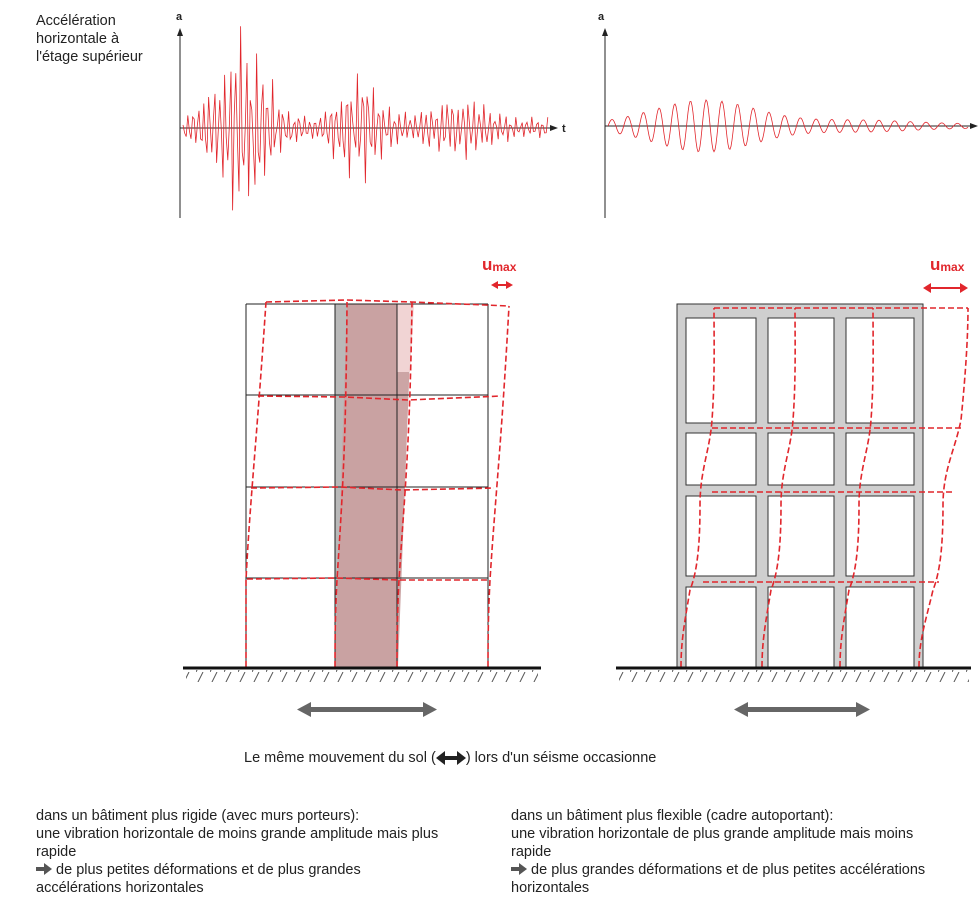 The width and height of the screenshot is (979, 922). I want to click on double-arrow-icon, so click(450, 758).